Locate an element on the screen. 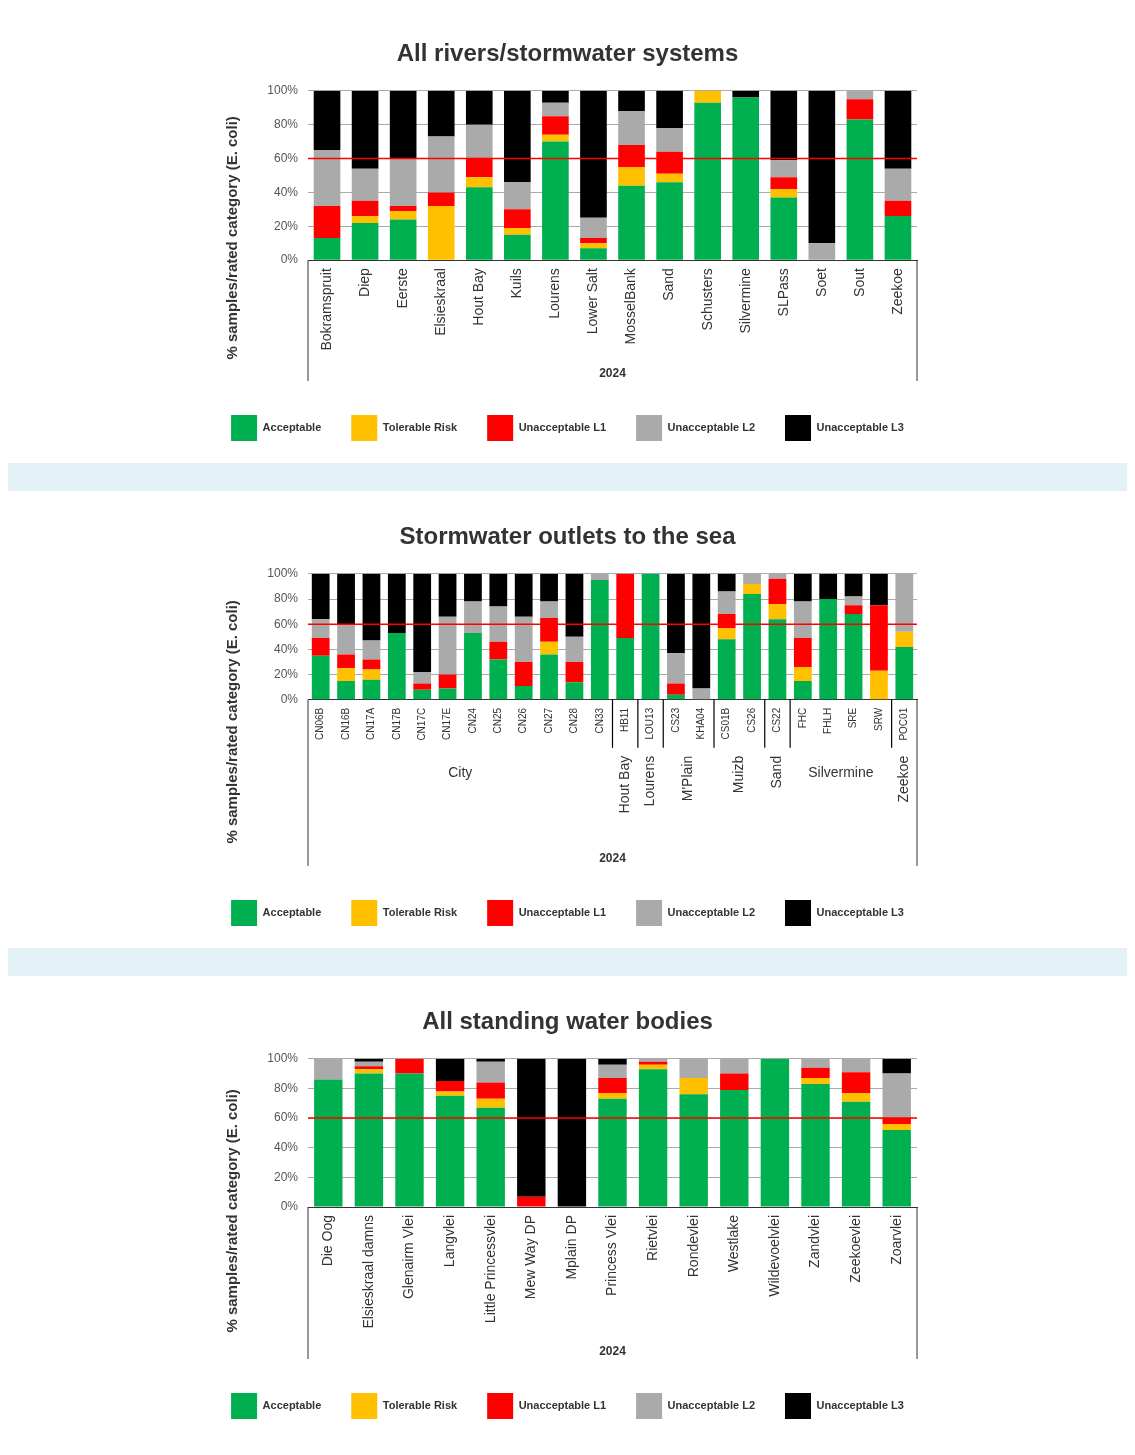  y-tick-label: 80% is located at coordinates (286, 598).